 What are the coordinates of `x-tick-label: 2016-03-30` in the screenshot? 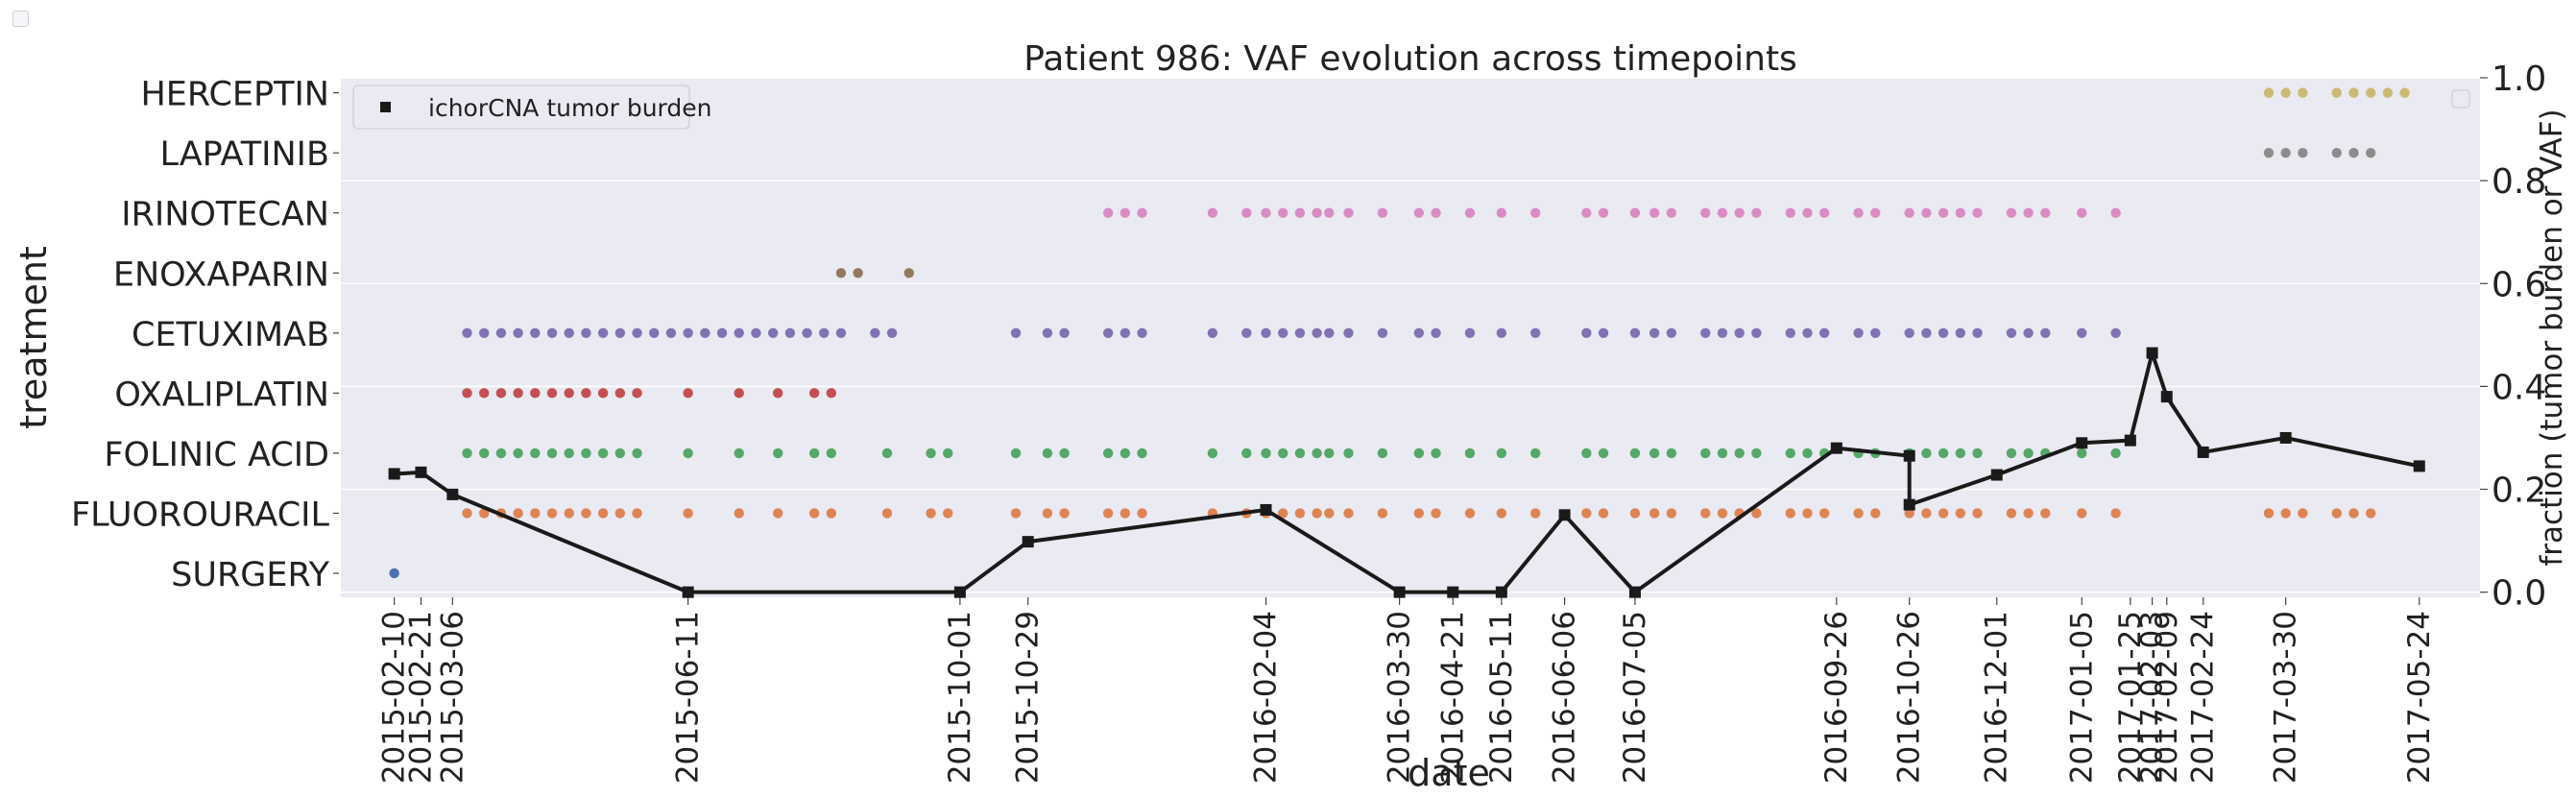 It's located at (1400, 697).